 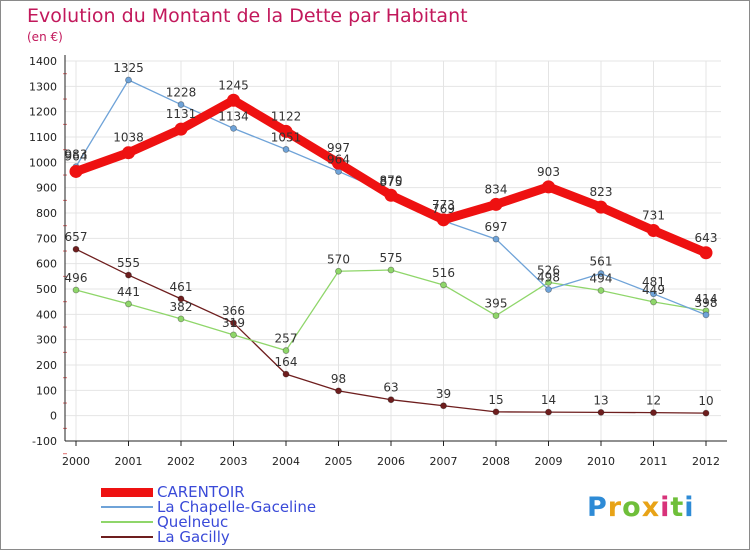 What do you see at coordinates (653, 294) in the screenshot?
I see `point-la-chapelle-gaceline-2011` at bounding box center [653, 294].